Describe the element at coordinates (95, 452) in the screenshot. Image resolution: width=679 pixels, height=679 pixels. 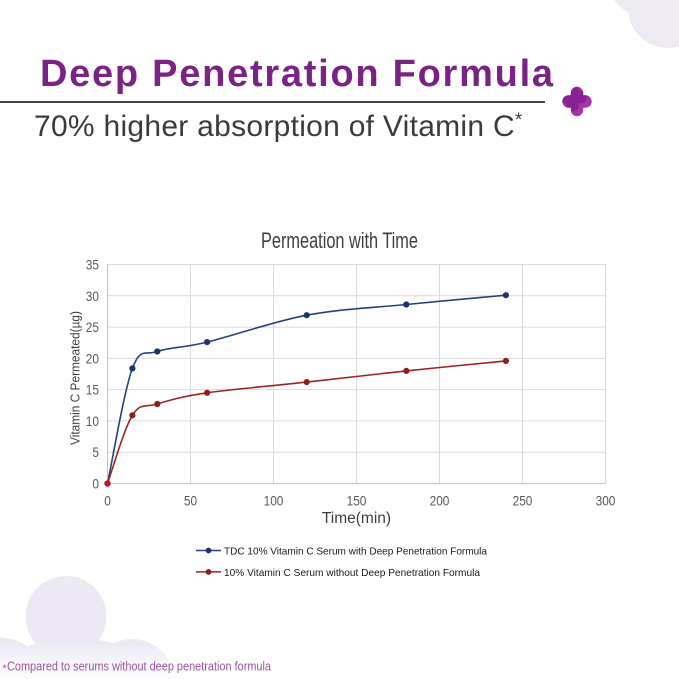
I see `svg-text: 5` at that location.